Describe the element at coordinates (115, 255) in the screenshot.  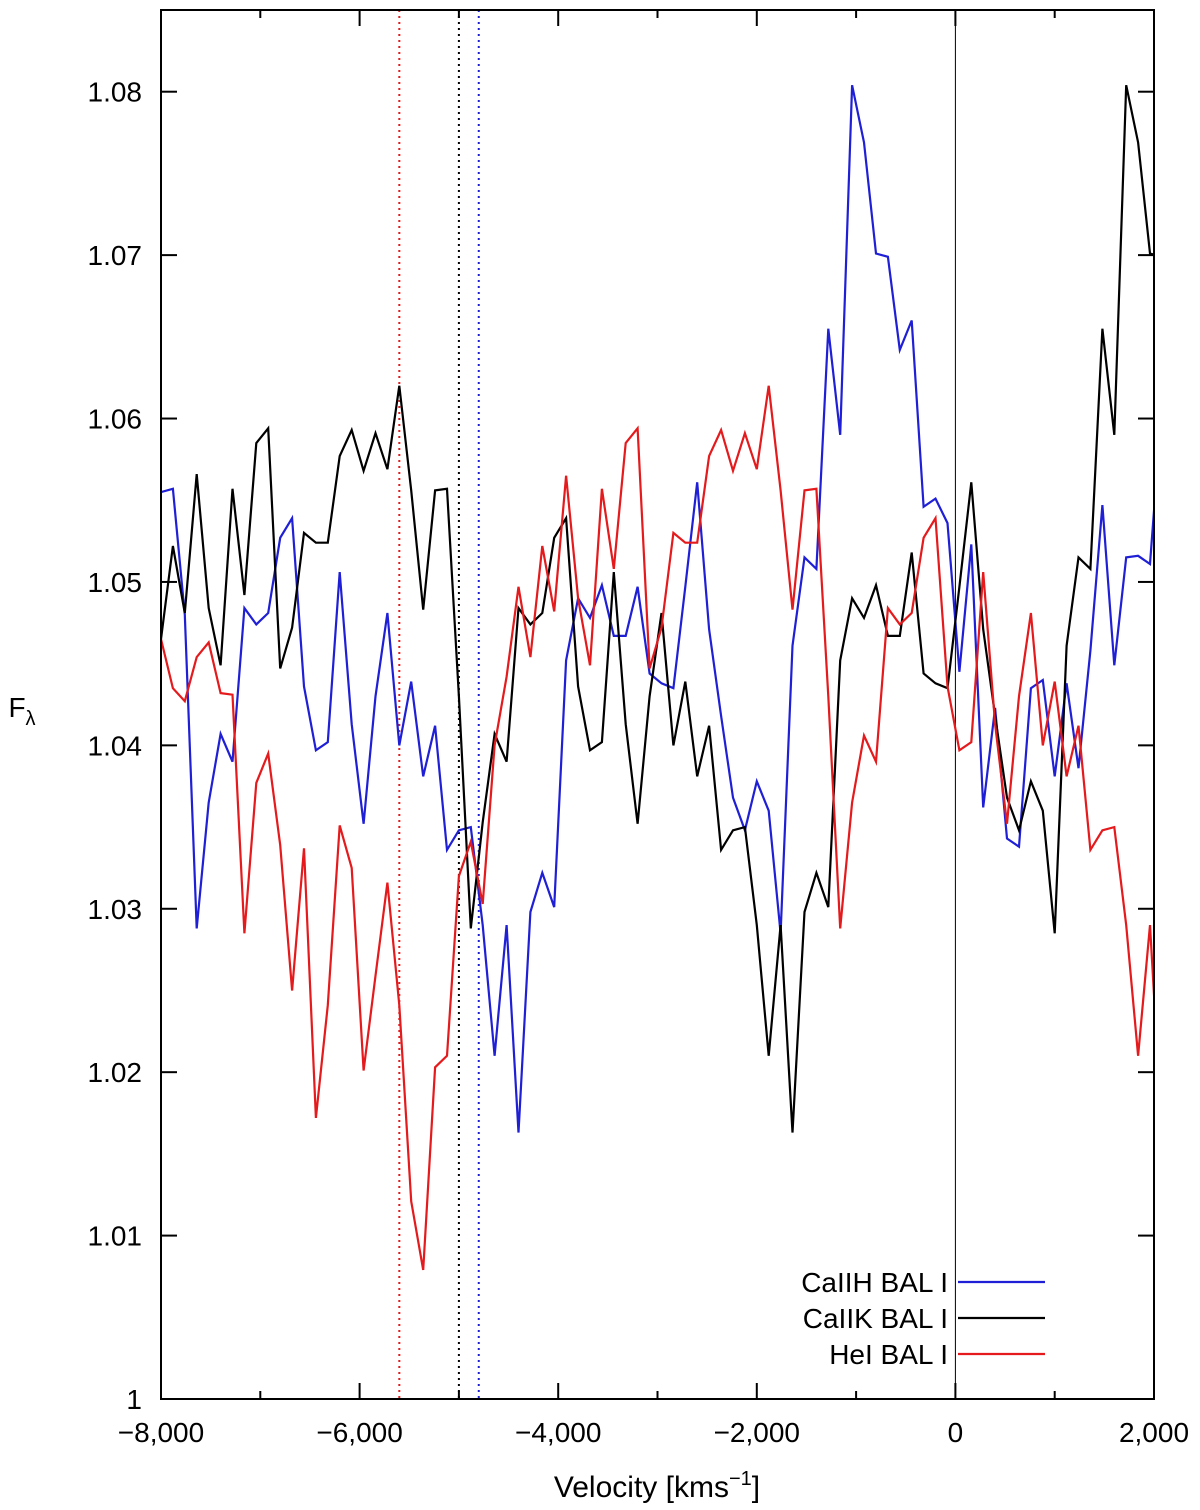
I see `y-tick-label: 1.07` at that location.